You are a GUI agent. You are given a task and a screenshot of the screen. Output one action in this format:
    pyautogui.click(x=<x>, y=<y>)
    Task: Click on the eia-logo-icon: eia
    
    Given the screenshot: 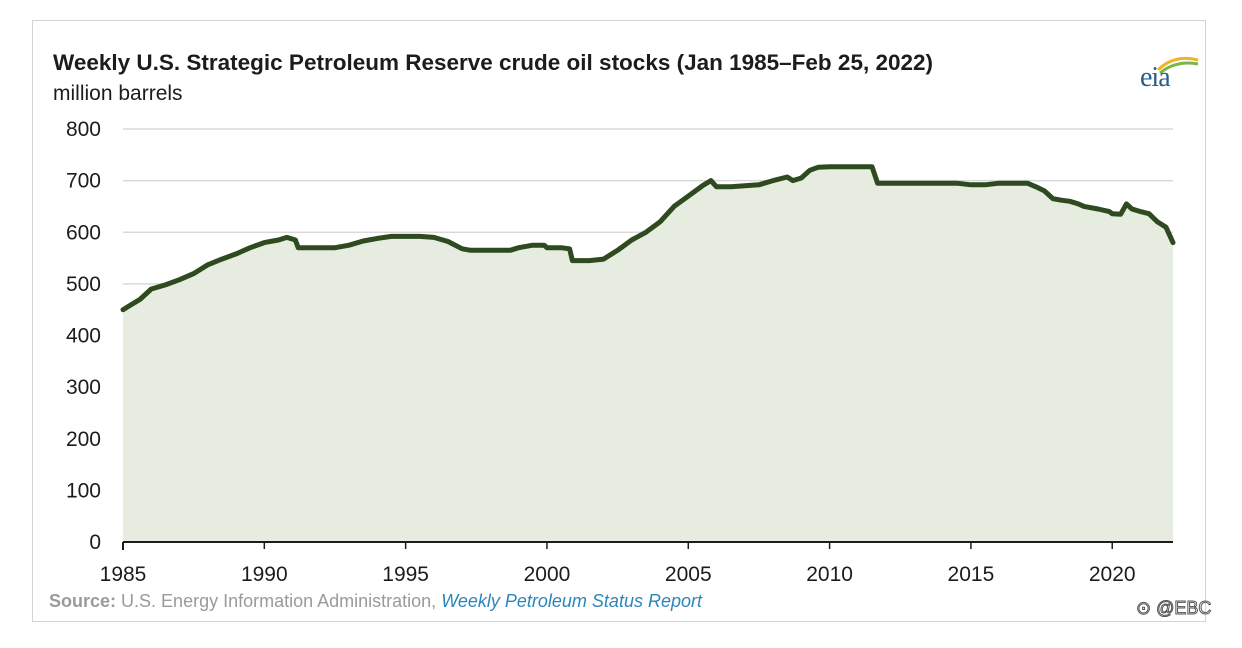 What is the action you would take?
    pyautogui.click(x=1170, y=76)
    